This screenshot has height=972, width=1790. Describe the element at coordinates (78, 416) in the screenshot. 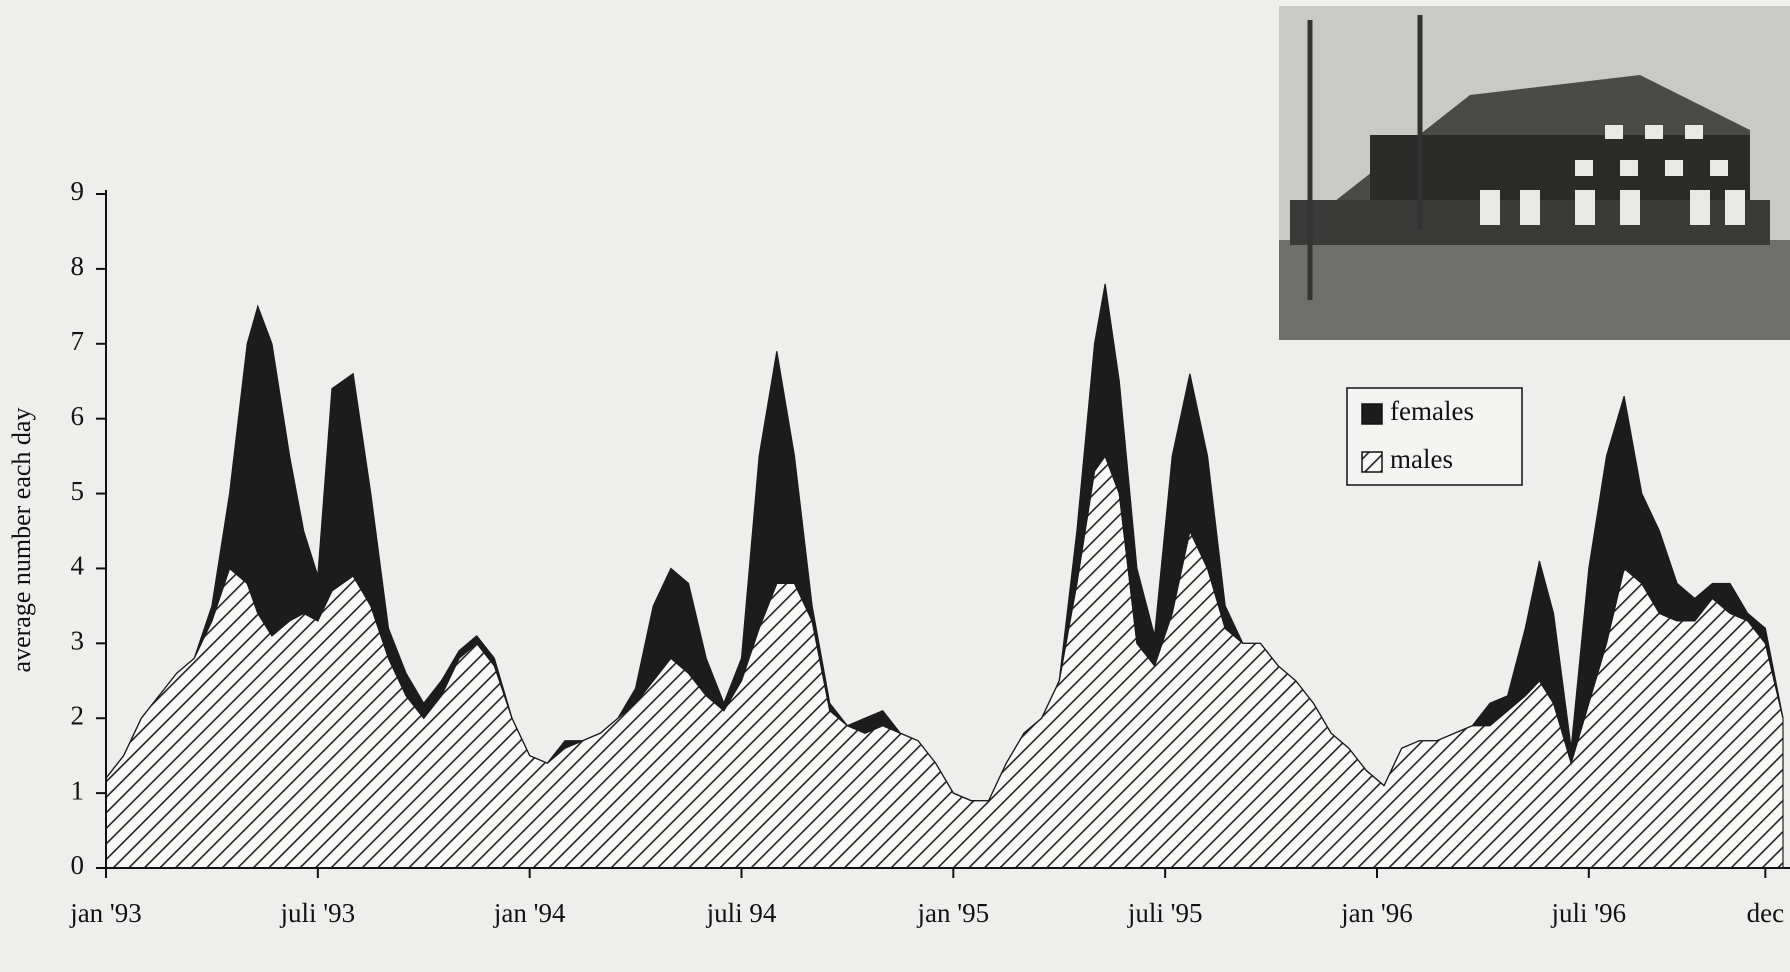

I see `y-tick-label: 6` at that location.